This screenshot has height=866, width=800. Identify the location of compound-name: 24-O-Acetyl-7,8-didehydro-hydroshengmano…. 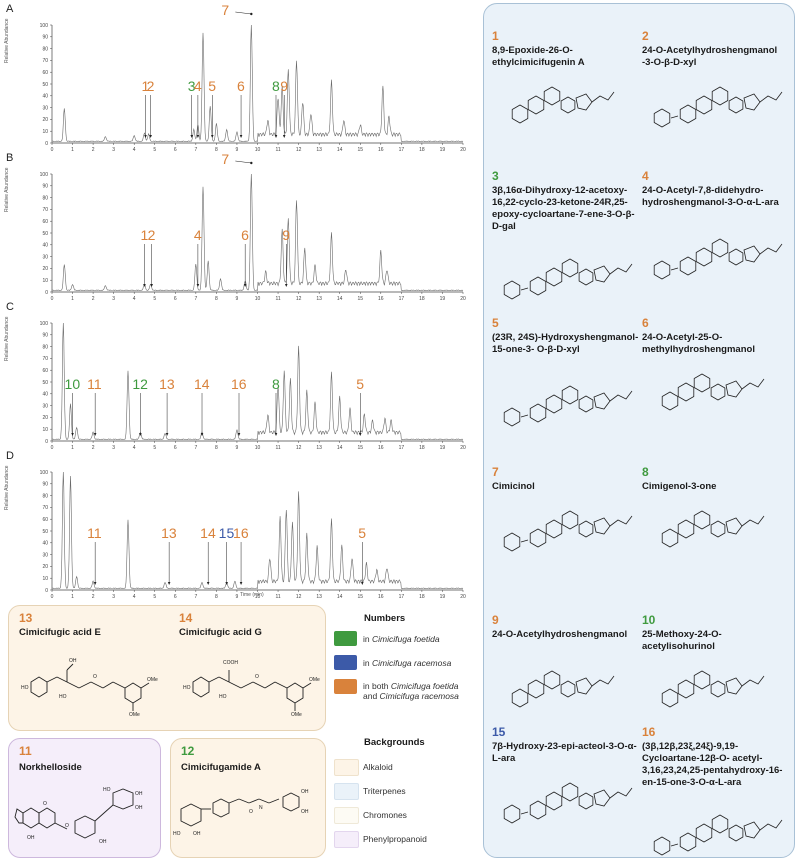
(710, 196).